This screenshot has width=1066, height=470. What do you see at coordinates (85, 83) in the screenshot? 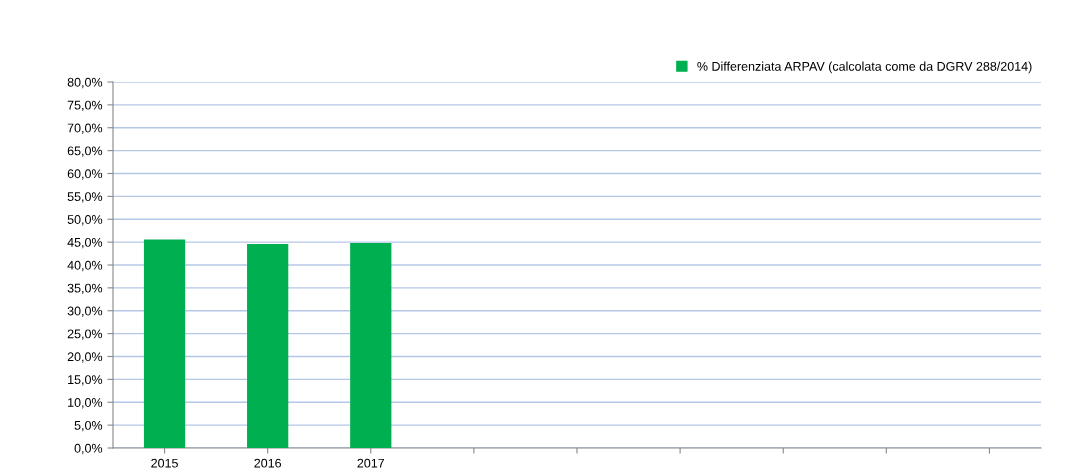
I see `y-tick-label: 80,0%` at bounding box center [85, 83].